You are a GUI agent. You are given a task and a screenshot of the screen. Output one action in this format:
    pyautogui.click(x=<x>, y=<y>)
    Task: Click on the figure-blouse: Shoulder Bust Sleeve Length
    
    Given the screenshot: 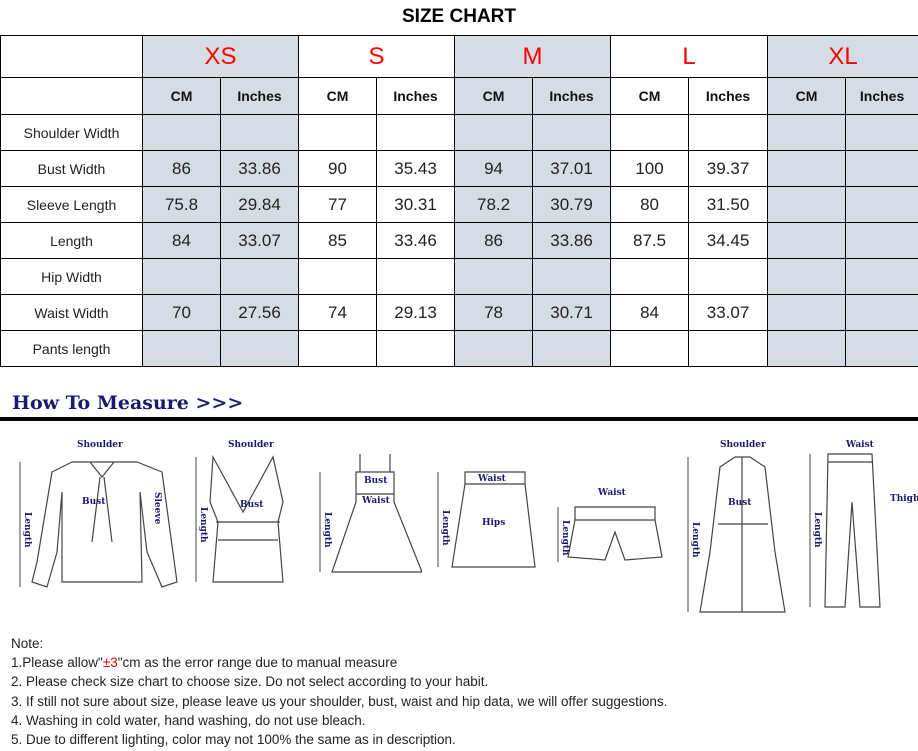 What is the action you would take?
    pyautogui.click(x=99, y=527)
    